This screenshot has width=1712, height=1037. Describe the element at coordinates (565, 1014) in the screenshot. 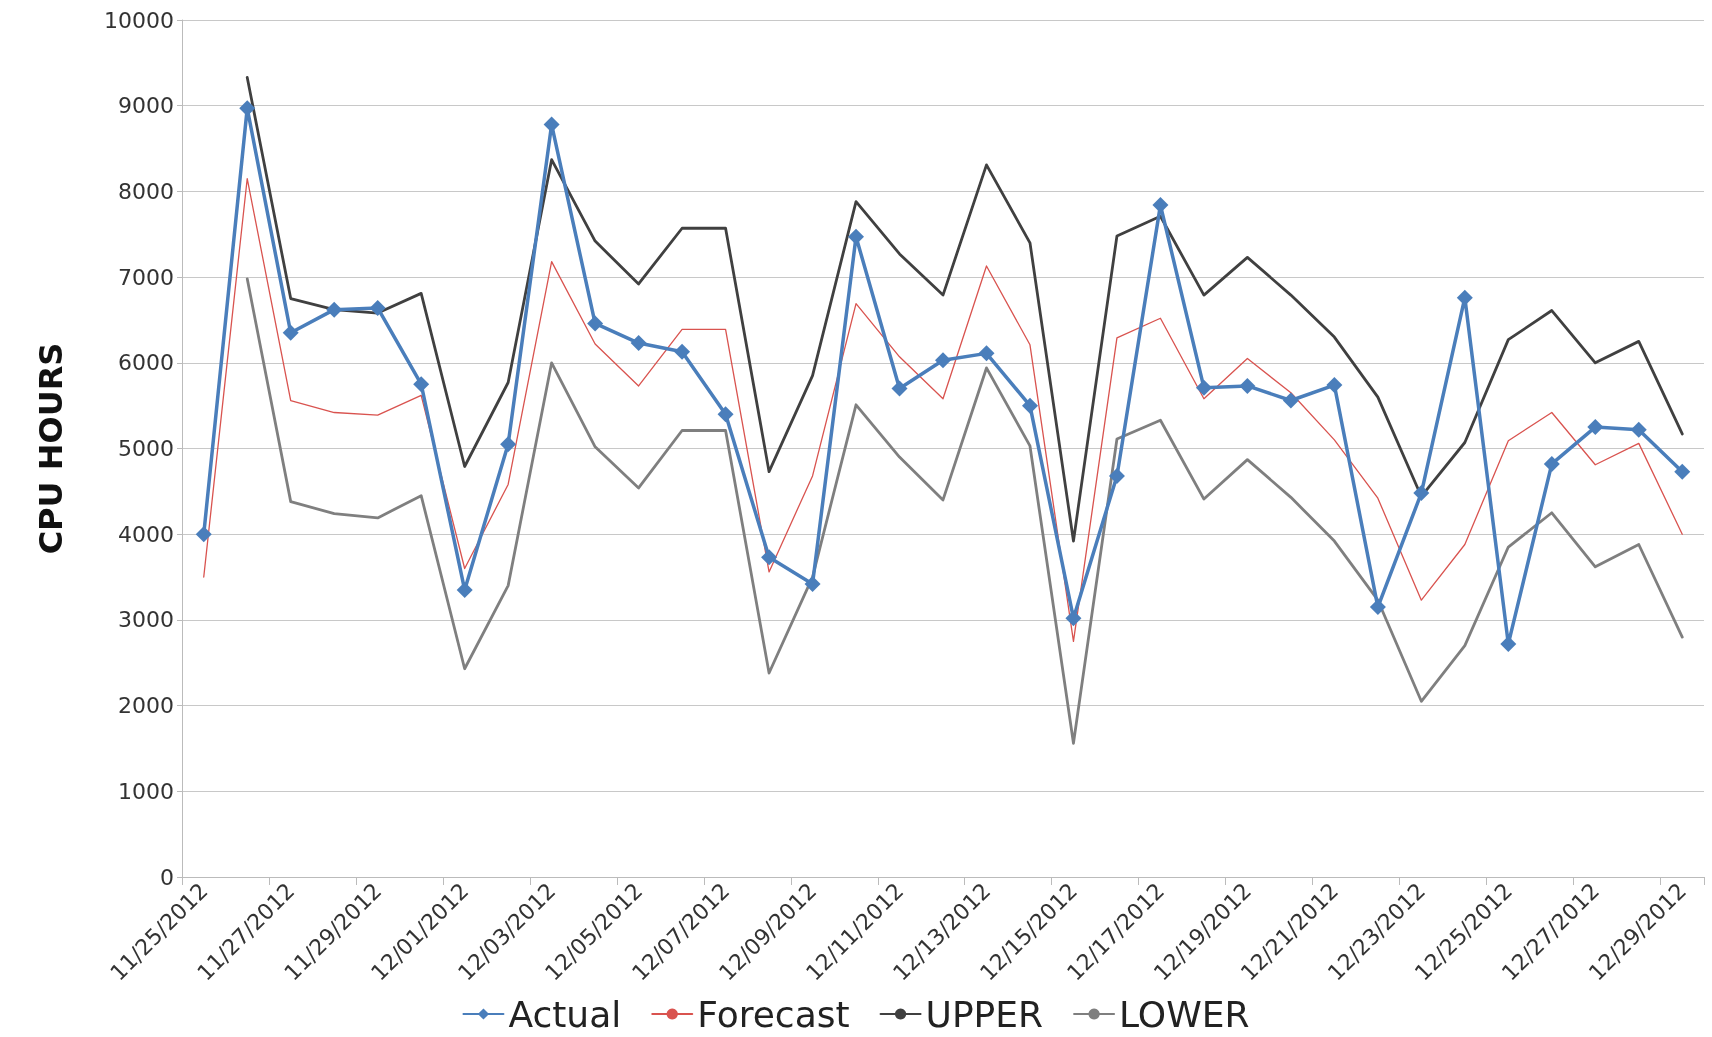

I see `legend-label: Actual` at that location.